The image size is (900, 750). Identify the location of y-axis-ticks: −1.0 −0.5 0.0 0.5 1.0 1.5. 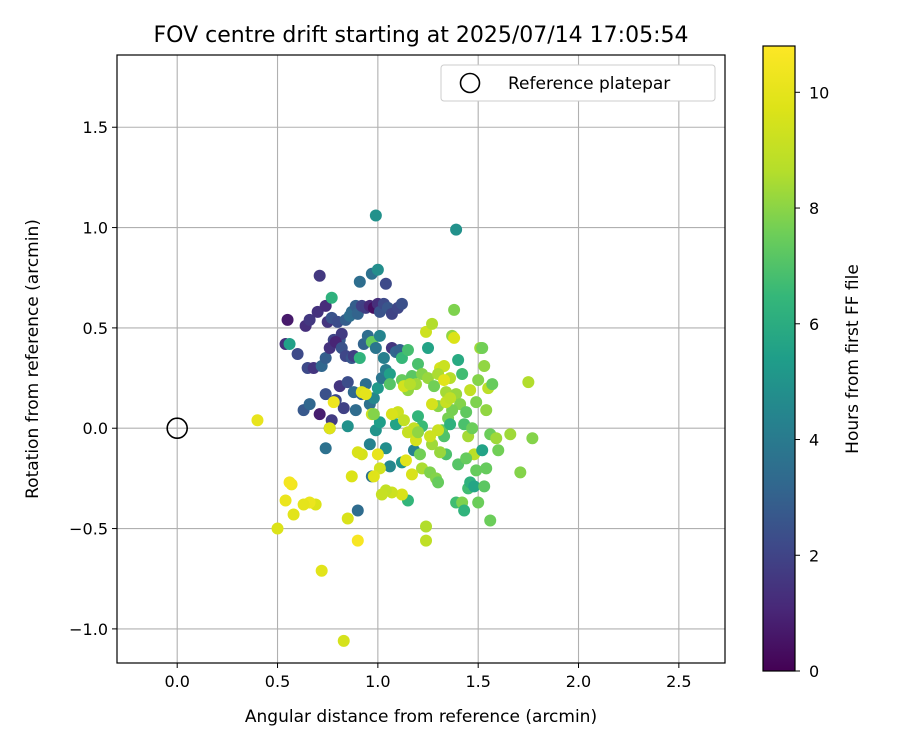
(93, 378).